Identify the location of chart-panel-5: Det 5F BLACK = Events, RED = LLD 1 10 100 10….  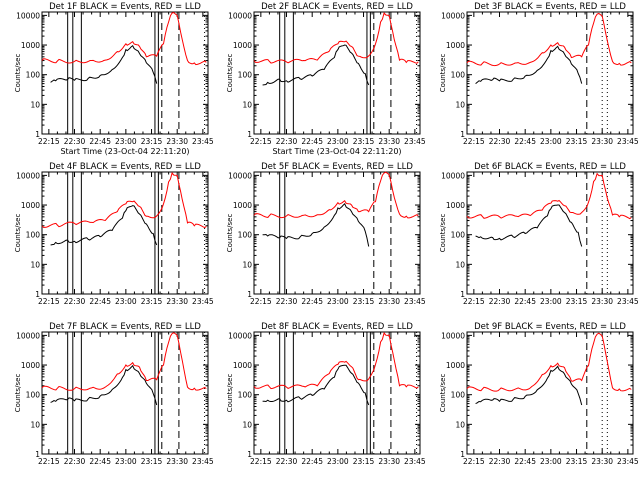
(326, 234).